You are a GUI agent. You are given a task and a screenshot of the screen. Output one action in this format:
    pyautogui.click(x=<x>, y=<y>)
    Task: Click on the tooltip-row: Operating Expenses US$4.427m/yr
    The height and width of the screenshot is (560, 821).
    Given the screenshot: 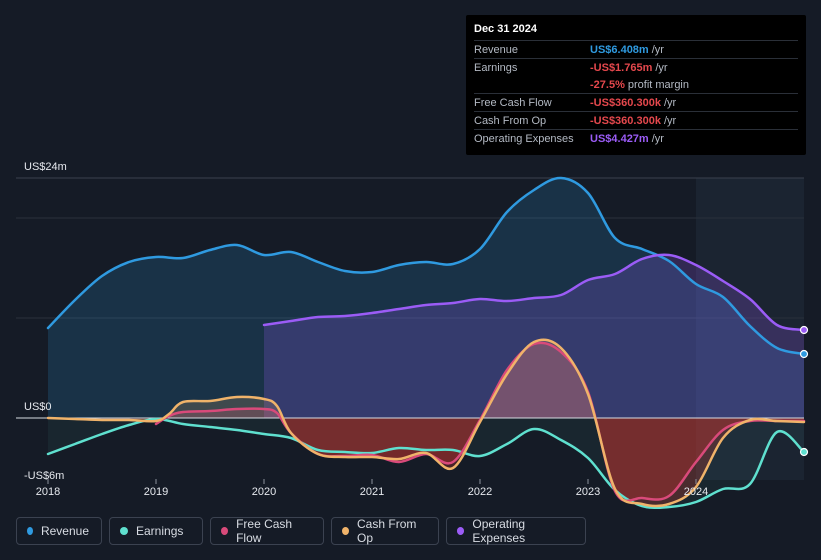 What is the action you would take?
    pyautogui.click(x=636, y=138)
    